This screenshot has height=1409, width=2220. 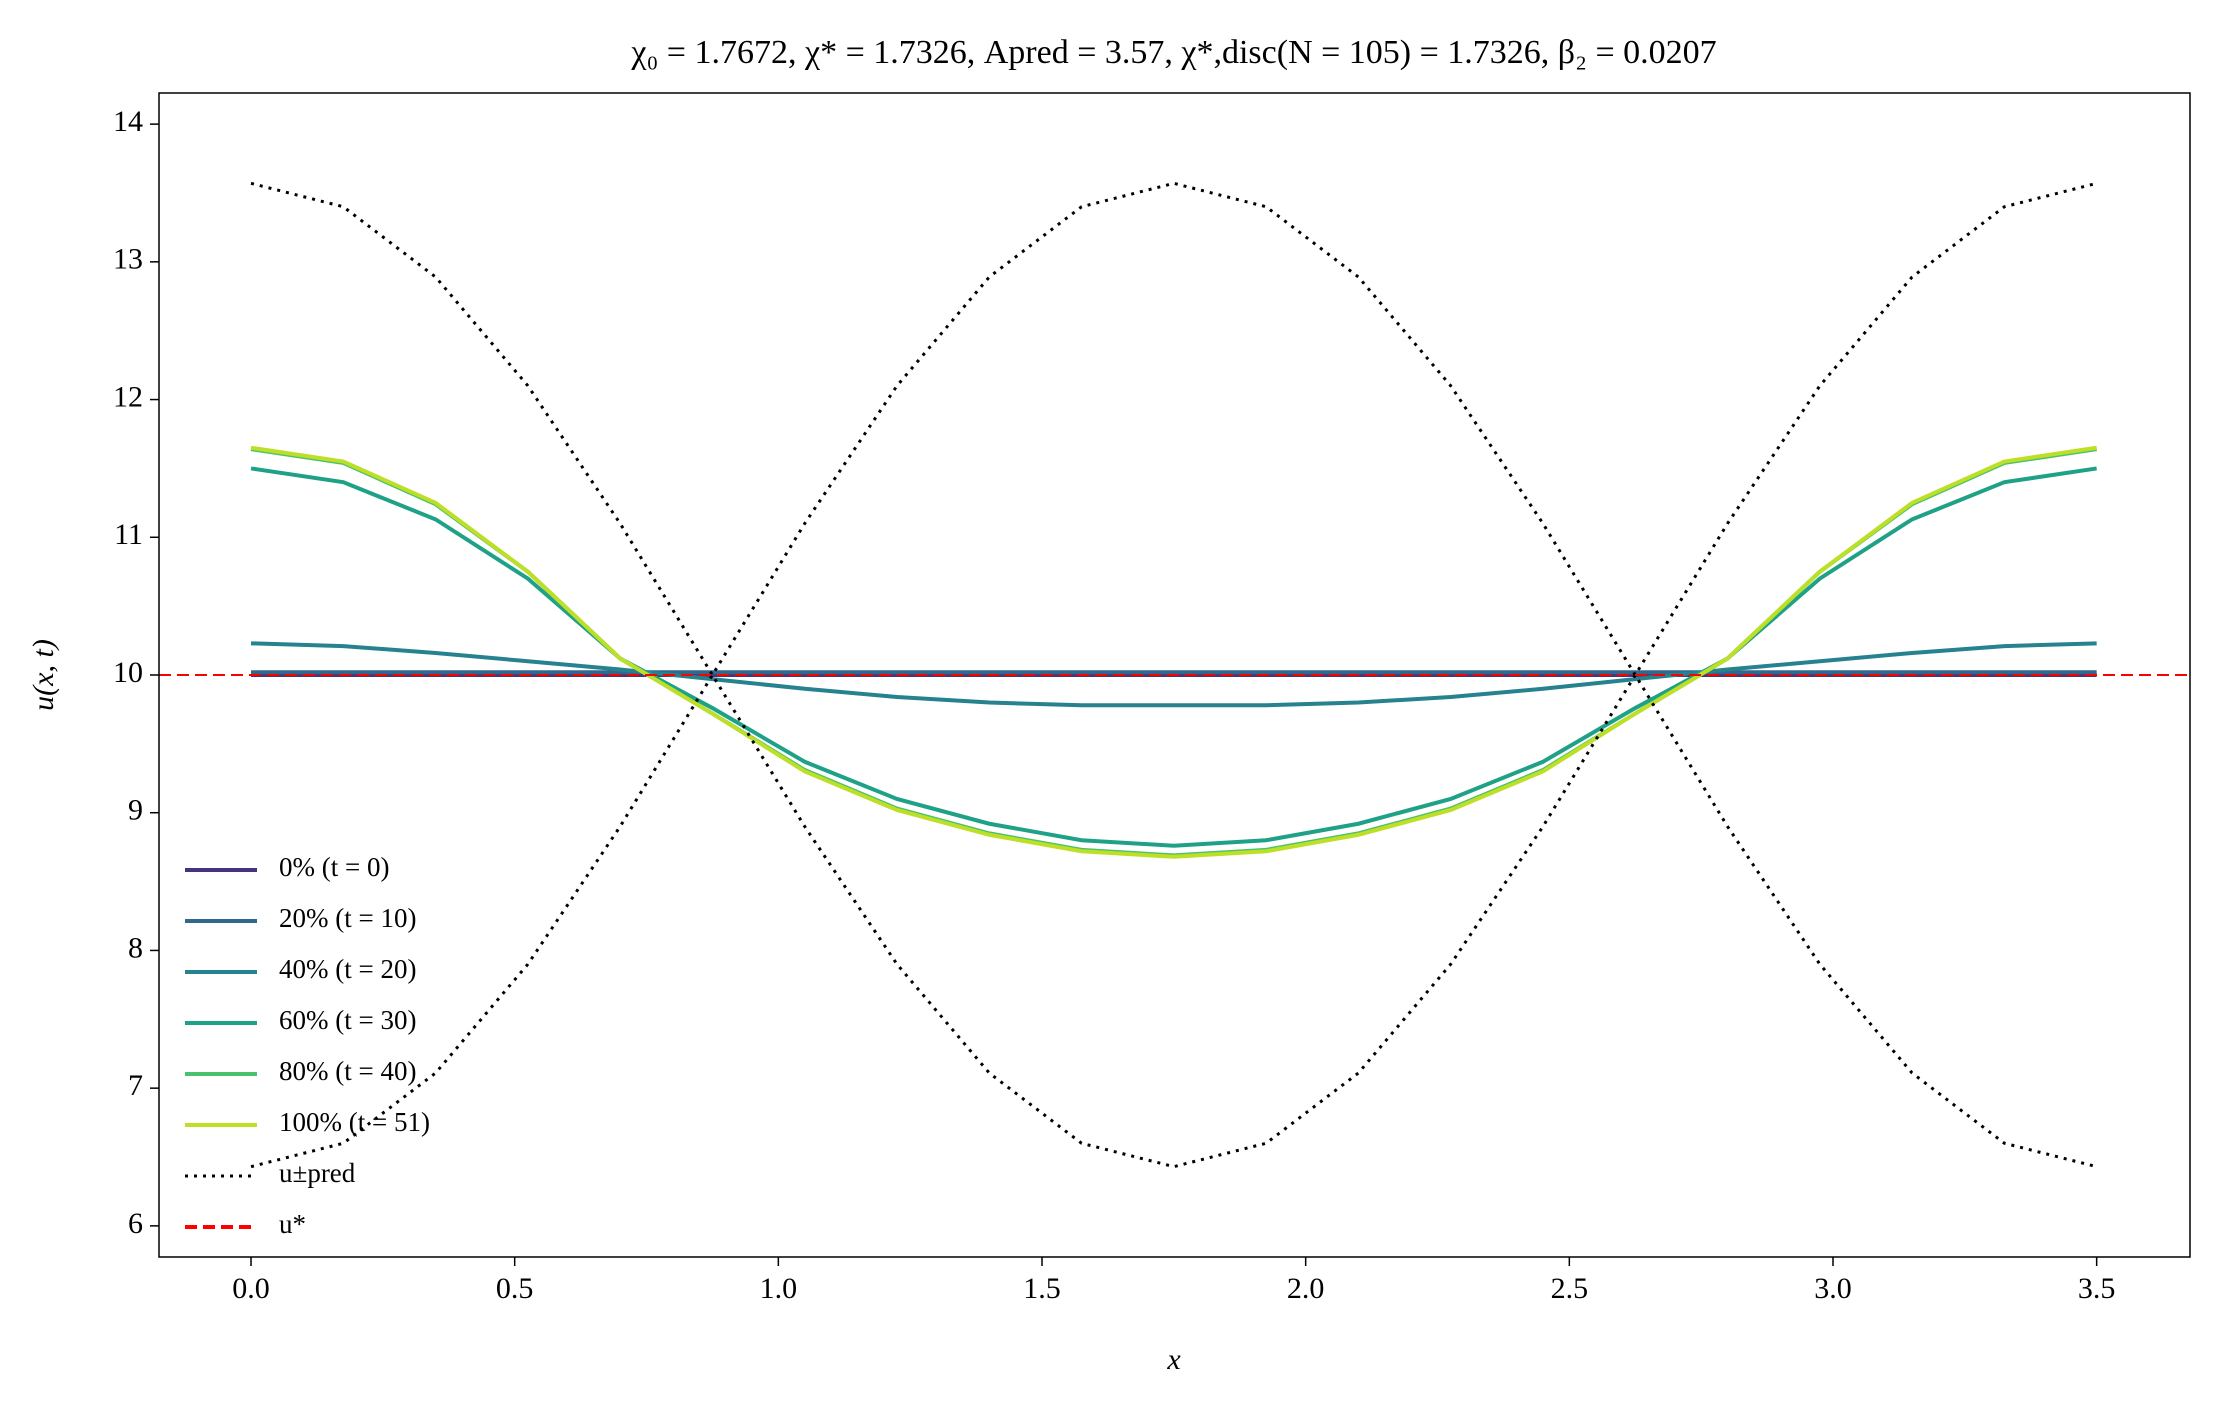 What do you see at coordinates (43, 675) in the screenshot?
I see `y-axis-label: u(x, t)` at bounding box center [43, 675].